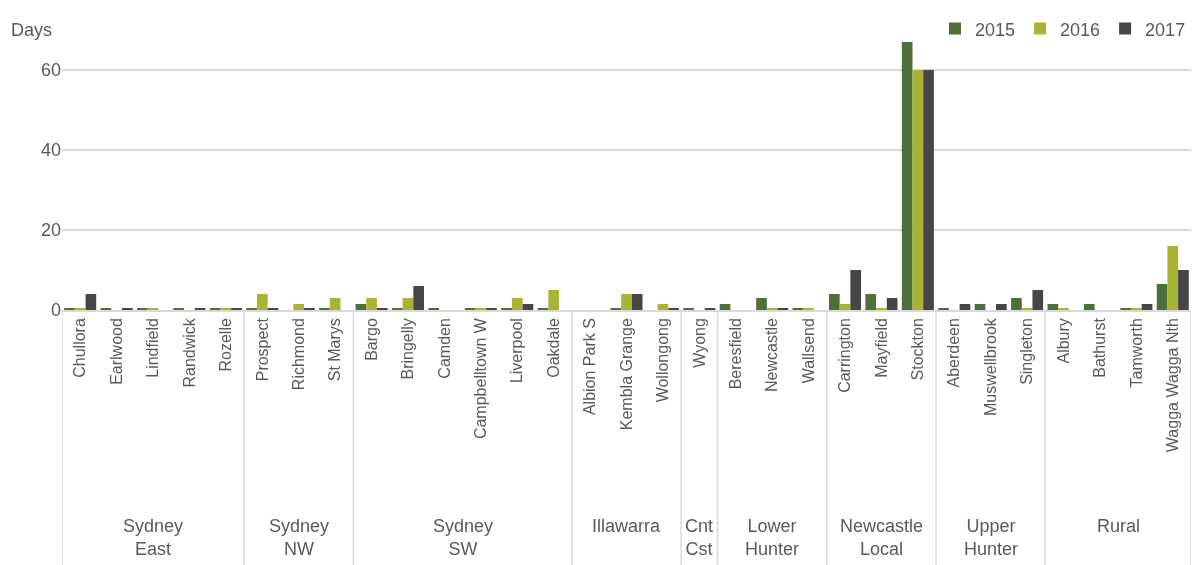 Image resolution: width=1201 pixels, height=565 pixels. What do you see at coordinates (226, 345) in the screenshot?
I see `x-tick-label: Rozelle` at bounding box center [226, 345].